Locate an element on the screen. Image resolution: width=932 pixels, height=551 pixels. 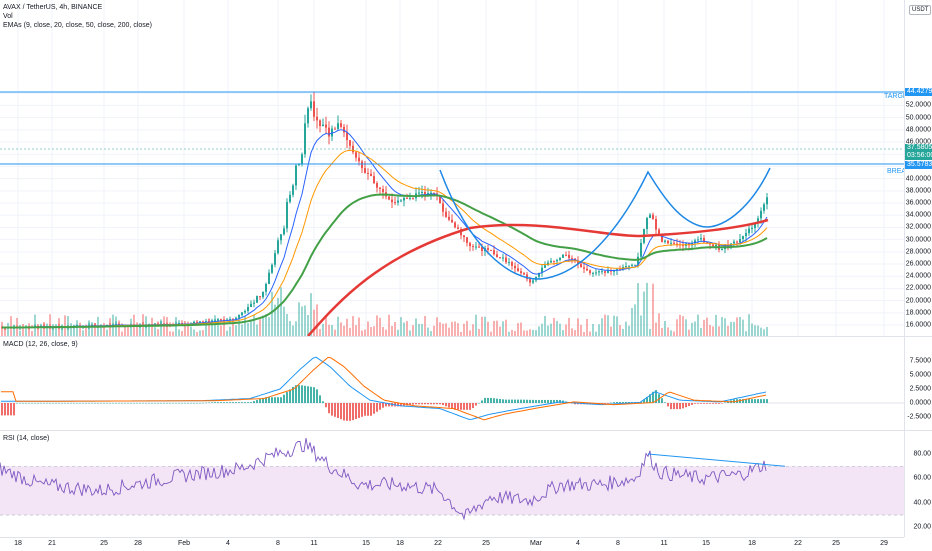
rsi-tick-label: 60.00 is located at coordinates (922, 478).